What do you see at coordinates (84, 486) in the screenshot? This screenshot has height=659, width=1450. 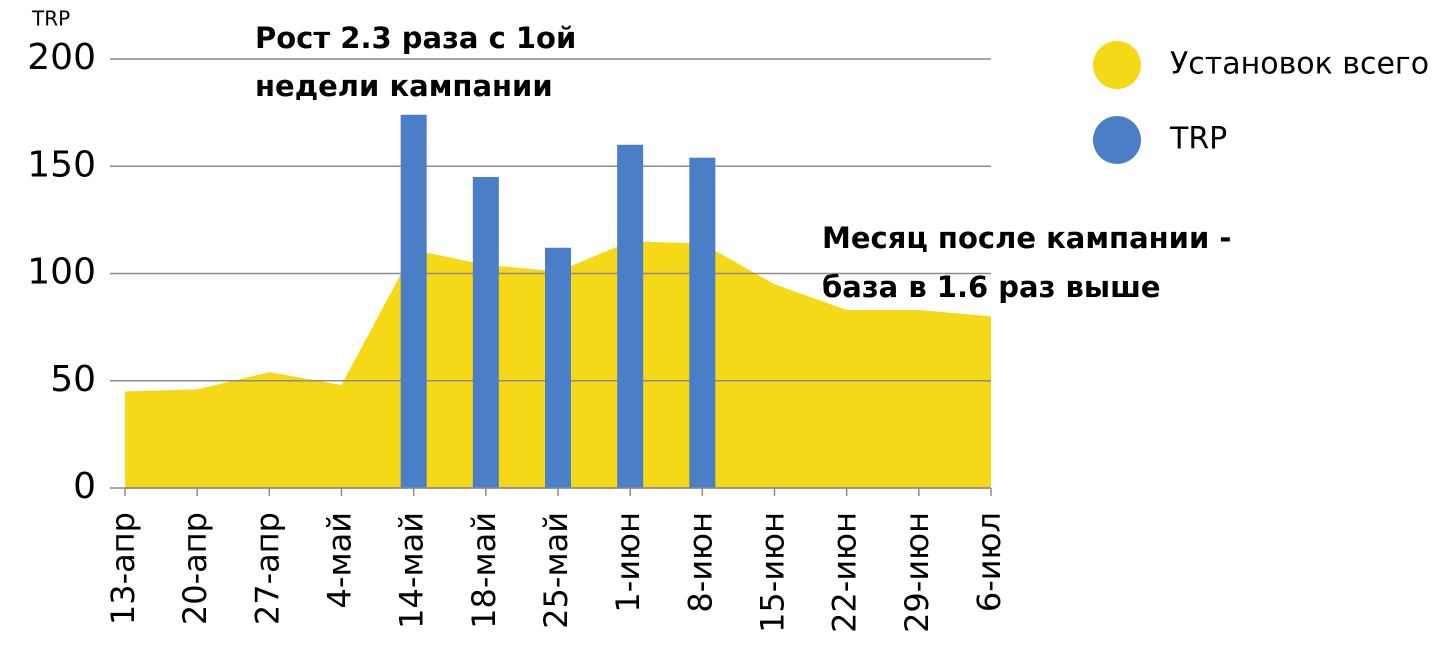 I see `y-tick-label: 0` at bounding box center [84, 486].